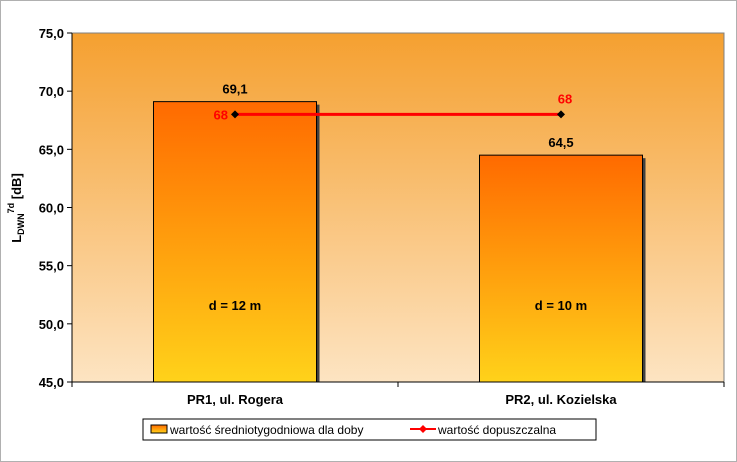 This screenshot has height=462, width=737. What do you see at coordinates (561, 305) in the screenshot?
I see `bar-distance-label: d = 10 m` at bounding box center [561, 305].